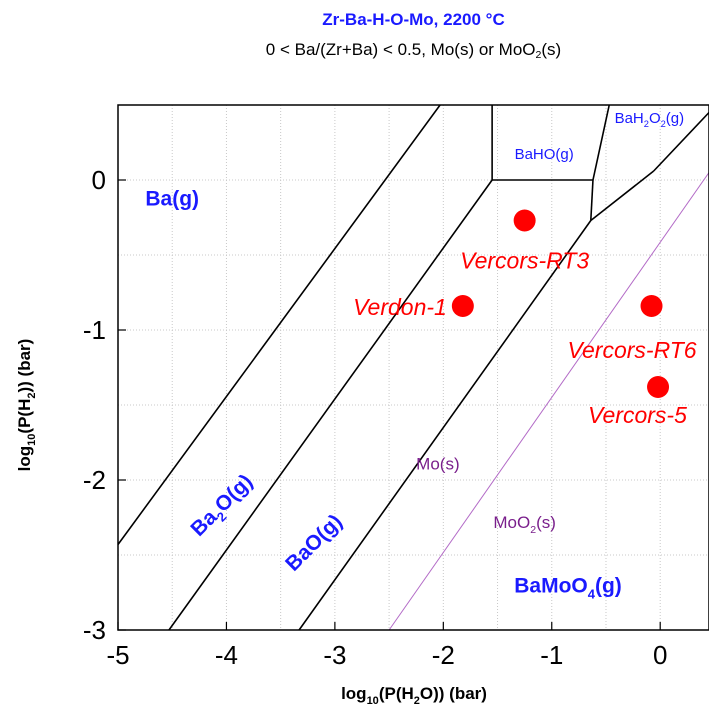 The image size is (709, 708). I want to click on y-axis-ticks: -3 -2 -1 0, so click(104, 405).